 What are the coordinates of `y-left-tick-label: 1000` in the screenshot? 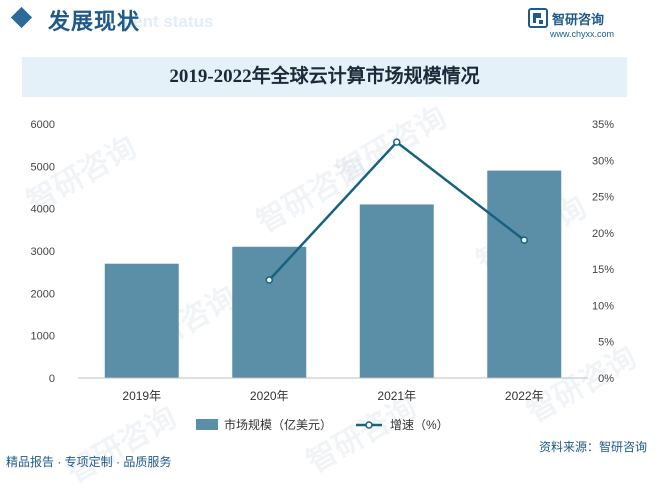 It's located at (43, 337).